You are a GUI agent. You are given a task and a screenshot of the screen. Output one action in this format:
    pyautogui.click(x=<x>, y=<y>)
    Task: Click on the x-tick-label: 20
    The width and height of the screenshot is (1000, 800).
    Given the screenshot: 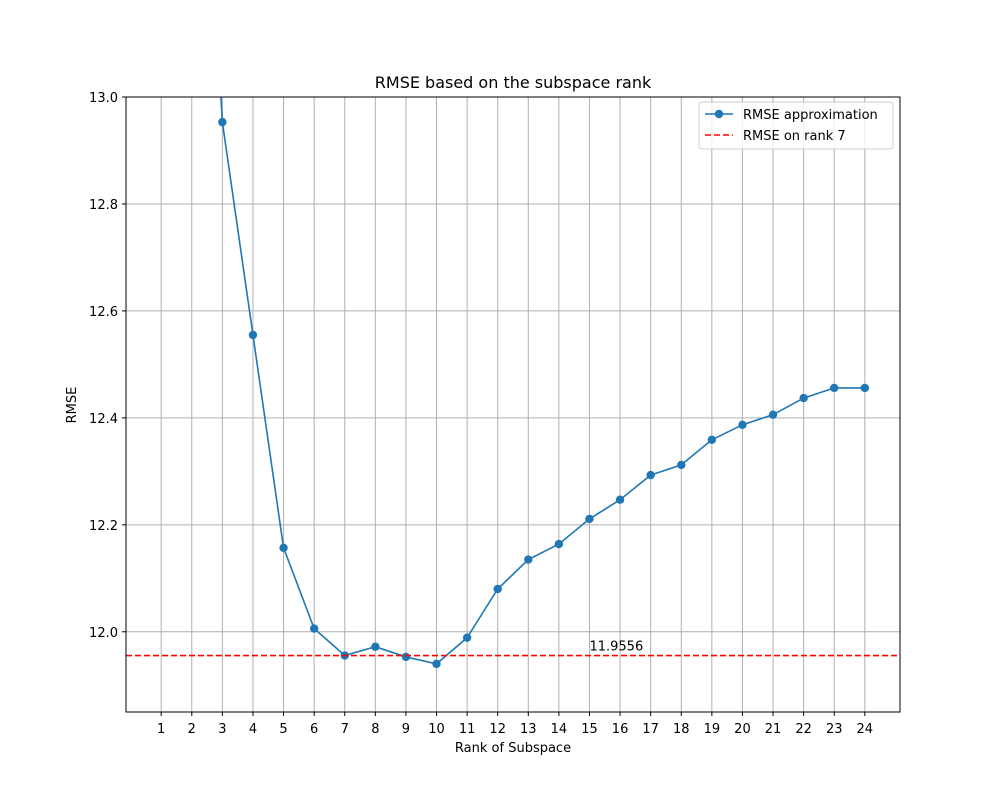 What is the action you would take?
    pyautogui.click(x=742, y=729)
    